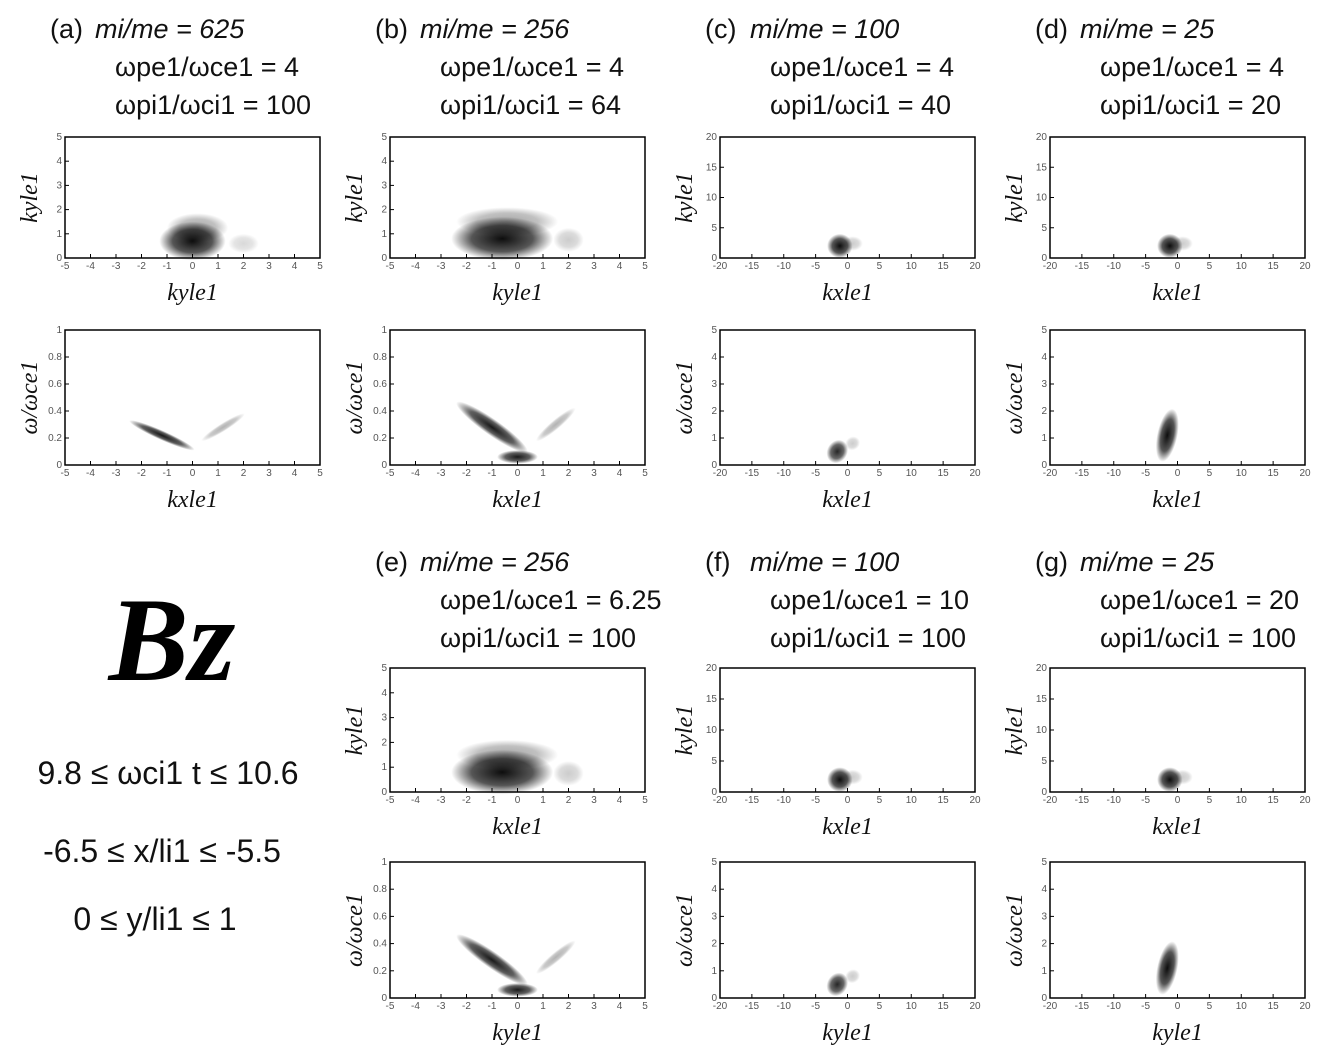 Image resolution: width=1340 pixels, height=1064 pixels. Describe the element at coordinates (720, 29) in the screenshot. I see `panel-label: (c)` at that location.